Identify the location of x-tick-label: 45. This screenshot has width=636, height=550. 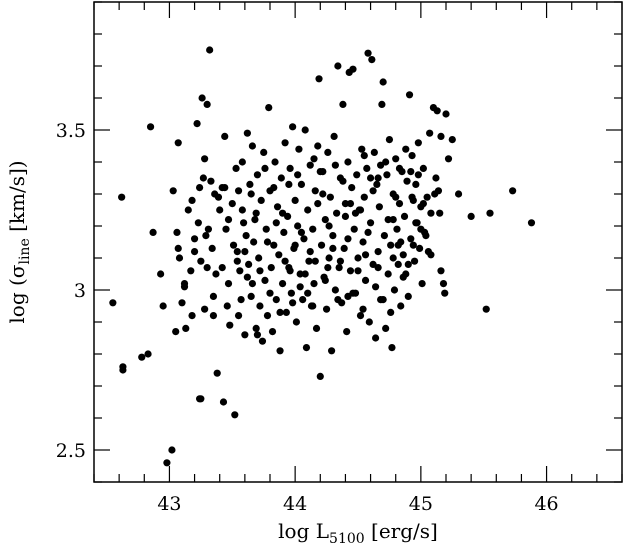
(421, 504).